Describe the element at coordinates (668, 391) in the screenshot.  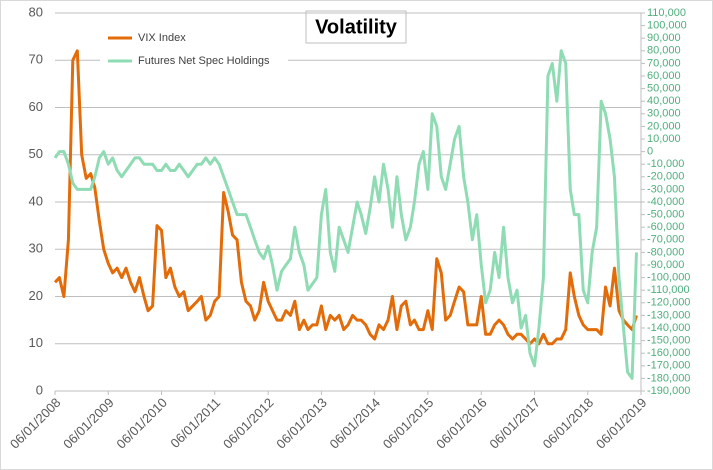
I see `y2-tick-label: -190,000` at that location.